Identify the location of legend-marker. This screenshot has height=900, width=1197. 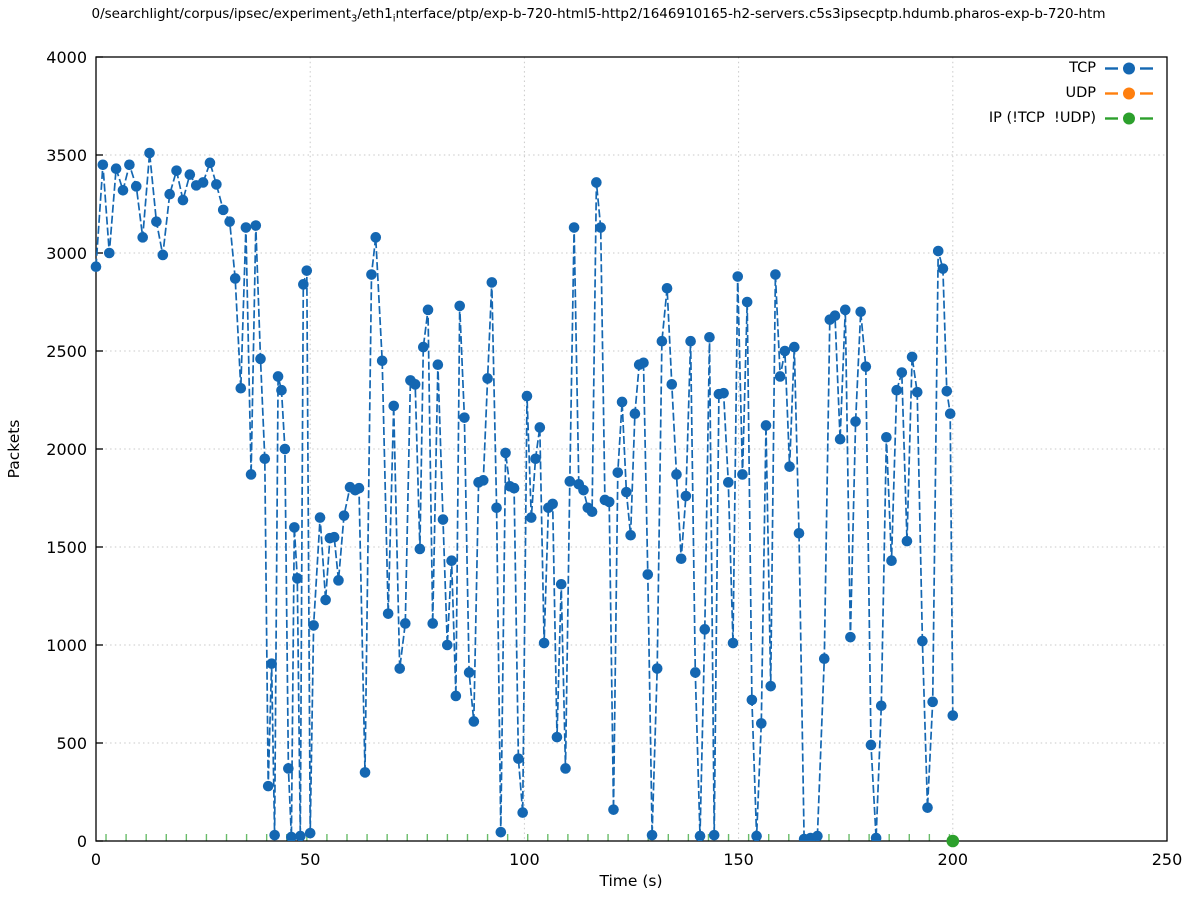
(1129, 68).